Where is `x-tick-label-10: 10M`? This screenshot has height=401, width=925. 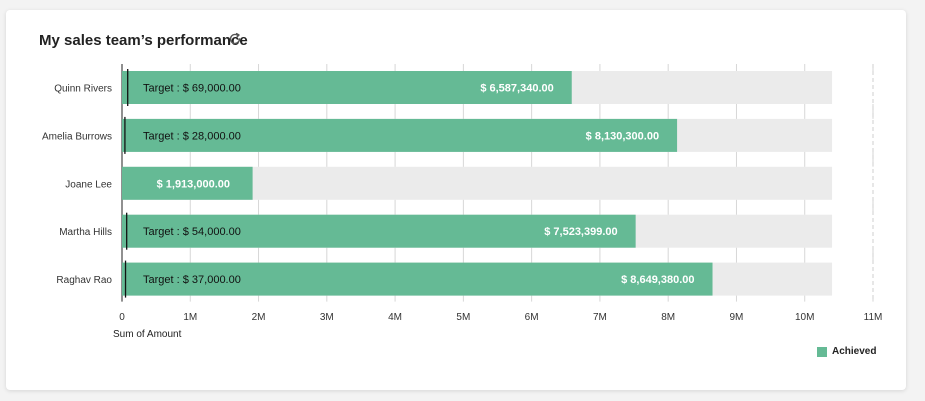
x-tick-label-10: 10M is located at coordinates (804, 317).